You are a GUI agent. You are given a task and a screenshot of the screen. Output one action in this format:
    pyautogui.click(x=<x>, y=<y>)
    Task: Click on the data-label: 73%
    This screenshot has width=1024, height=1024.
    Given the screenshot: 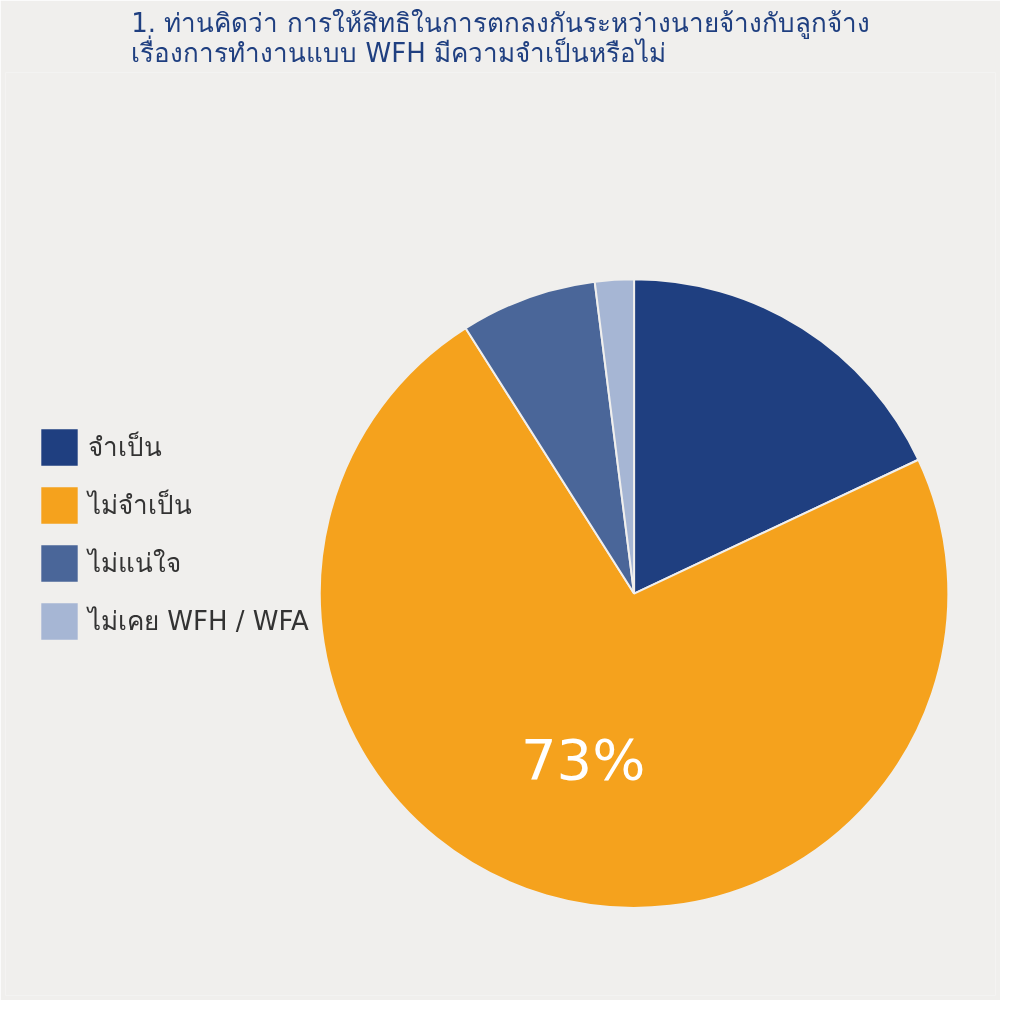 What is the action you would take?
    pyautogui.click(x=583, y=759)
    